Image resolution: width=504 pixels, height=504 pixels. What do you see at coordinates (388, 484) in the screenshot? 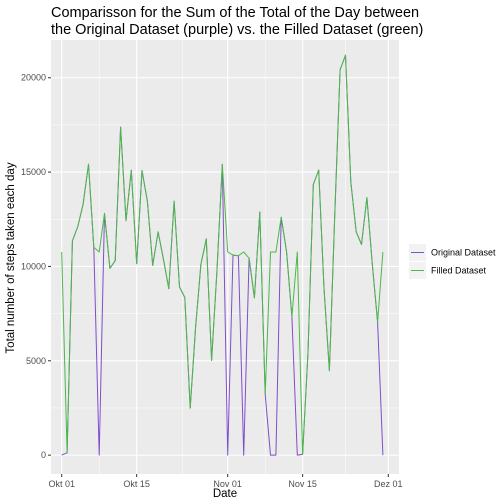
I see `x-tick-label: Dez 01` at bounding box center [388, 484].